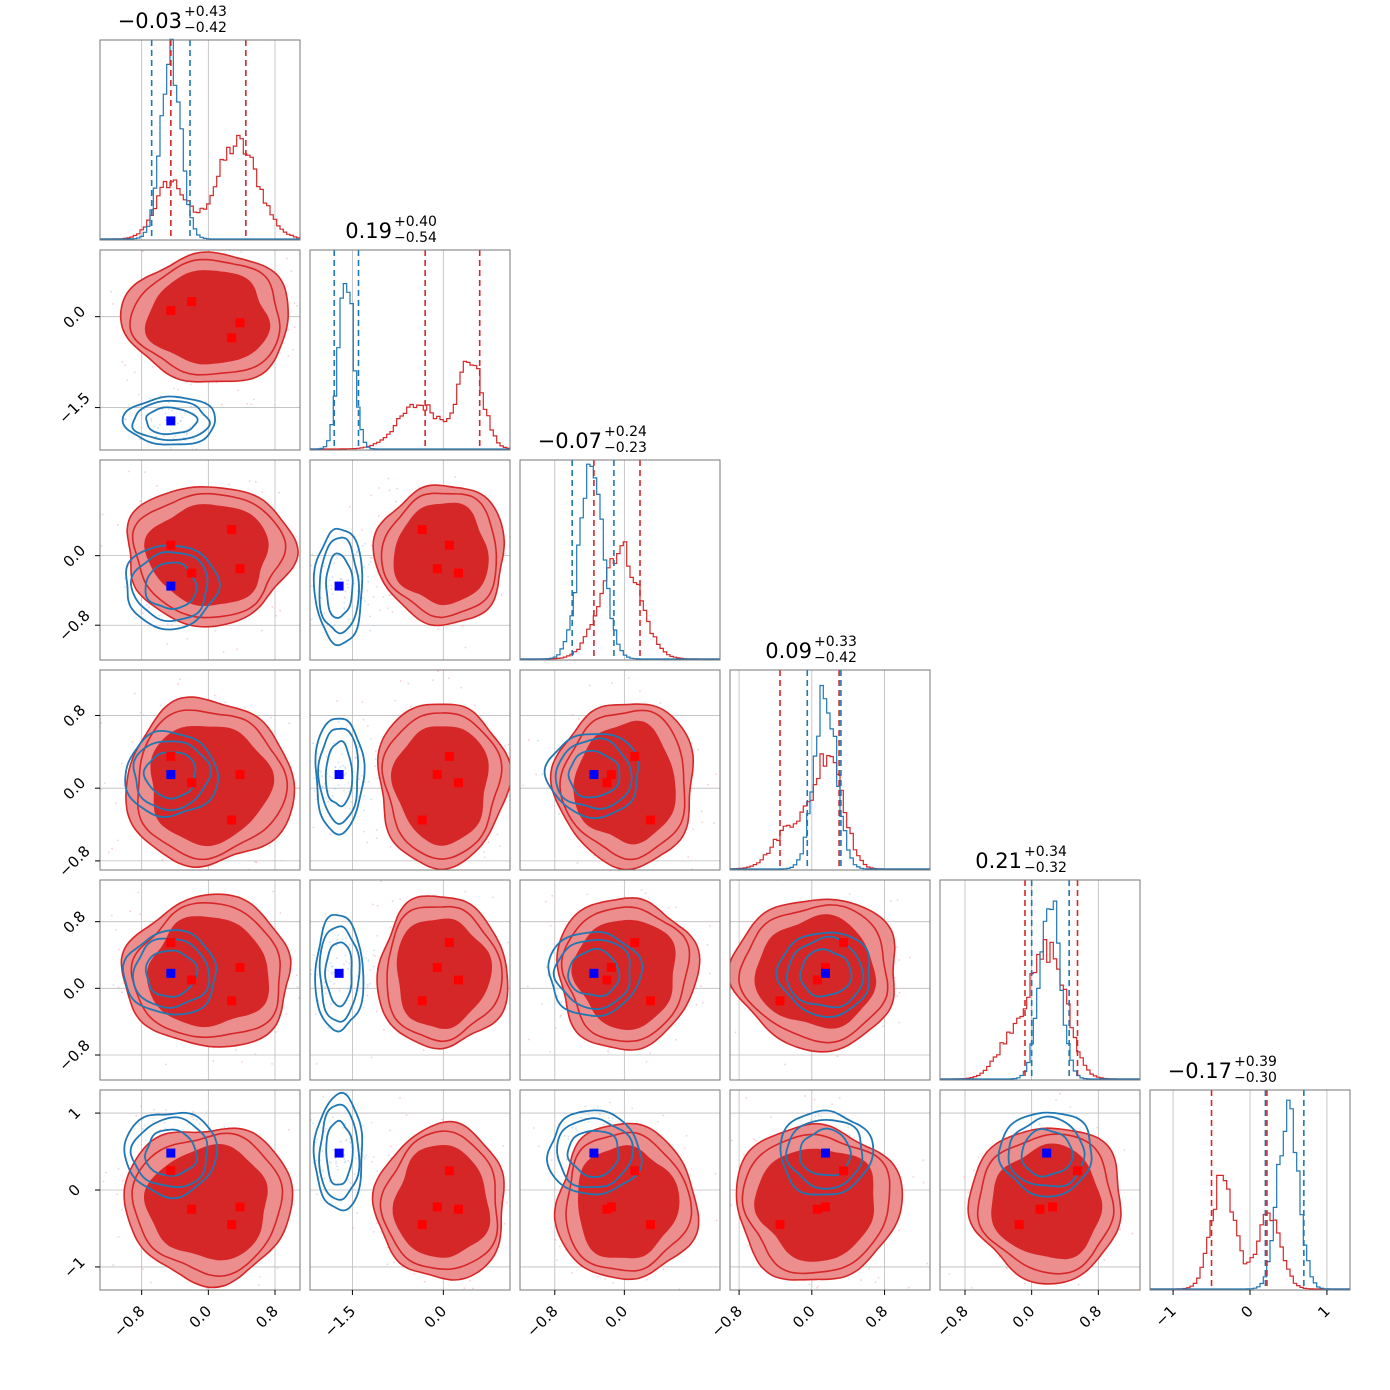 The width and height of the screenshot is (1390, 1390). Describe the element at coordinates (617, 1317) in the screenshot. I see `x-tick-label: 0.0` at that location.